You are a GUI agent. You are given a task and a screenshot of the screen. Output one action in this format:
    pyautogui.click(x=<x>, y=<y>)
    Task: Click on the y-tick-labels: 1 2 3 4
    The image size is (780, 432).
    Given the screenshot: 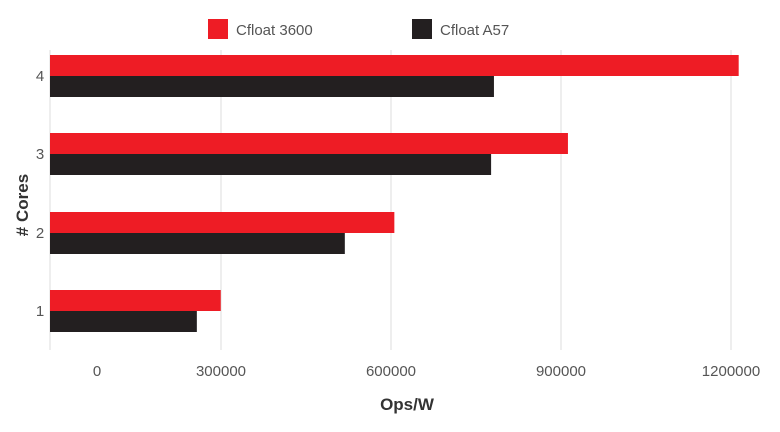 What is the action you would take?
    pyautogui.click(x=40, y=194)
    